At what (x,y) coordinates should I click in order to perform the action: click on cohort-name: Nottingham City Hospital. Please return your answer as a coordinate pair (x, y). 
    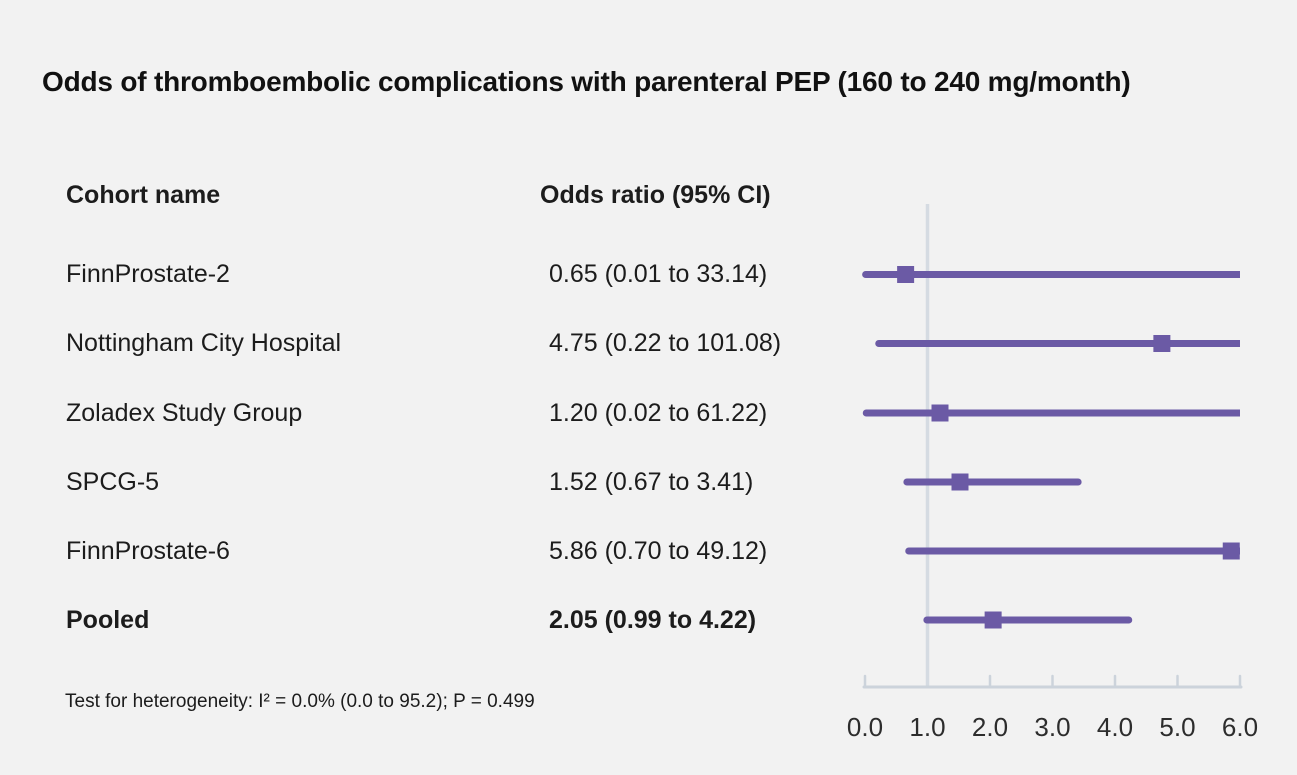
    Looking at the image, I should click on (204, 343).